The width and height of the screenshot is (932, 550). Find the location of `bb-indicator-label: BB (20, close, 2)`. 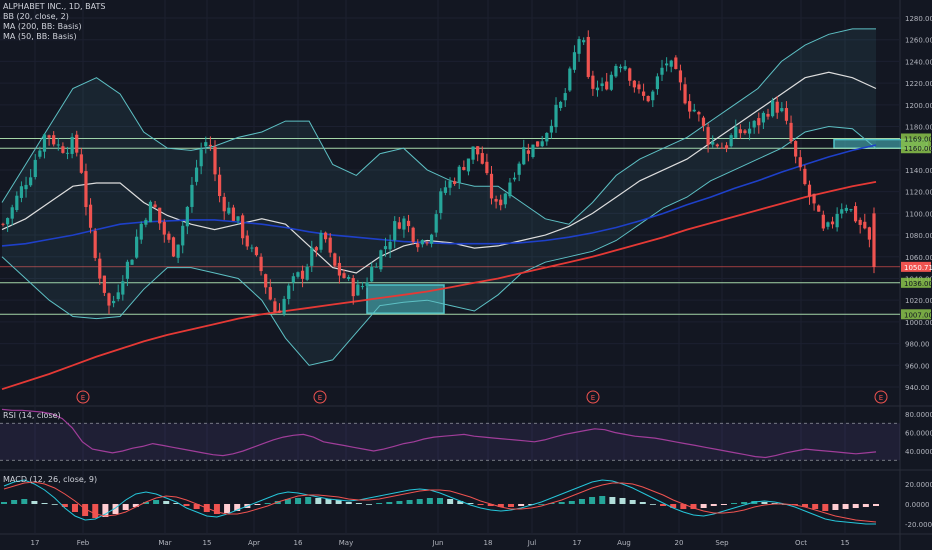

bb-indicator-label: BB (20, close, 2) is located at coordinates (36, 16).